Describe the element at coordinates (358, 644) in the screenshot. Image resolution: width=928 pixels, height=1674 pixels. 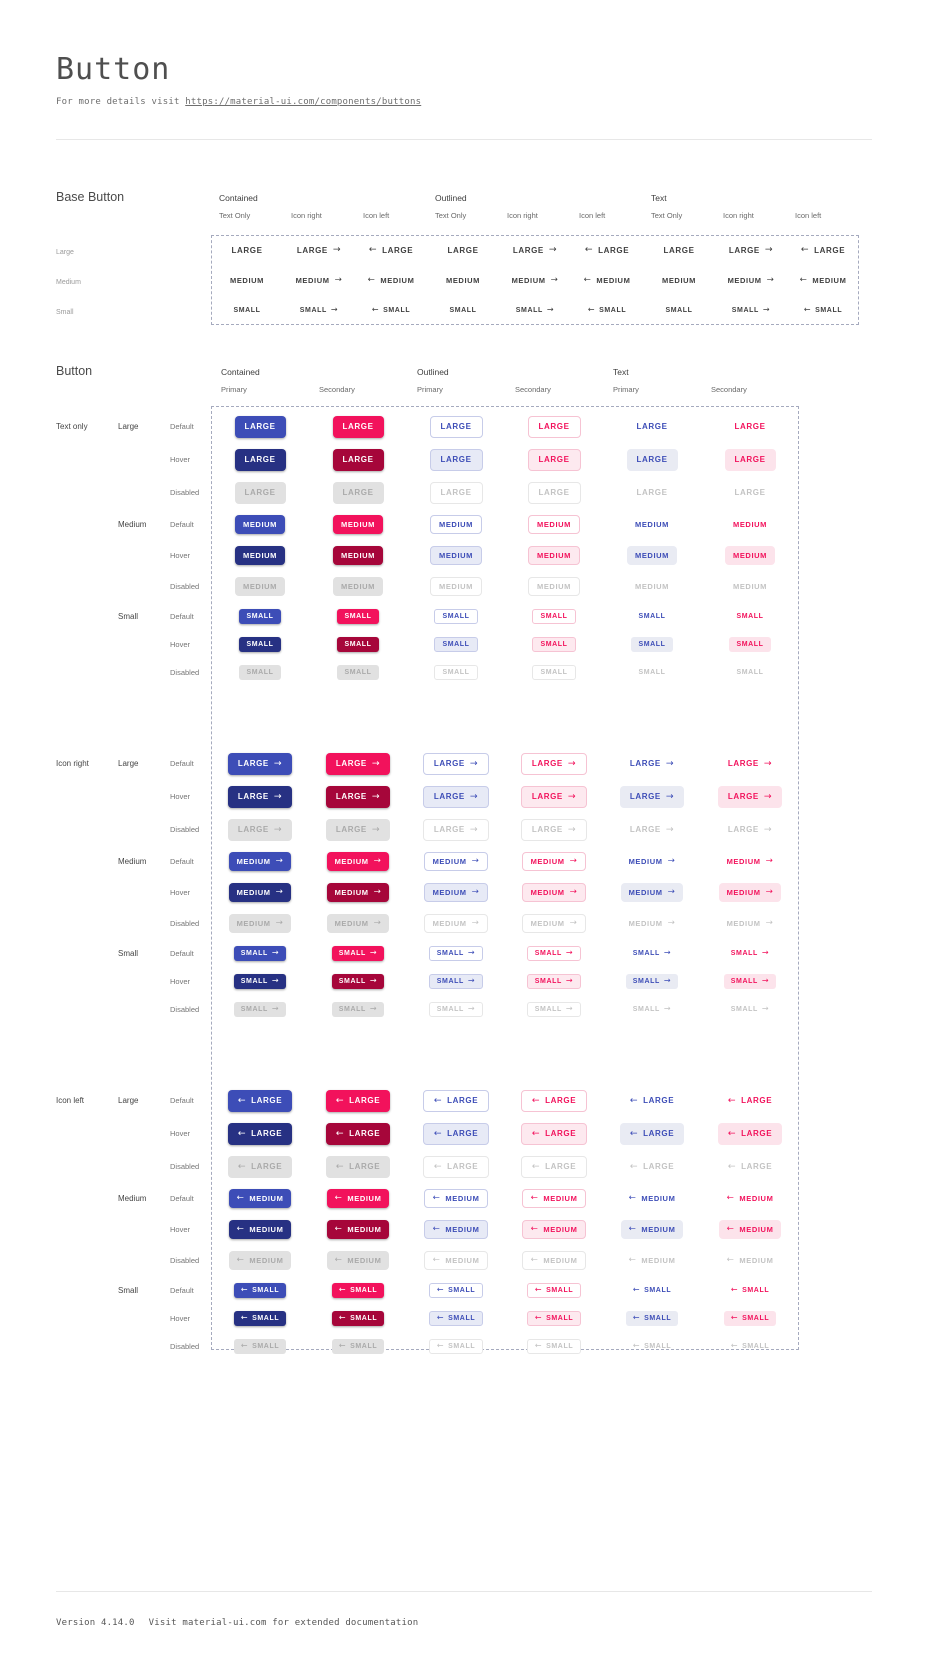
I see `contained-secondary-text-only-small-hover-button: SMALL` at that location.